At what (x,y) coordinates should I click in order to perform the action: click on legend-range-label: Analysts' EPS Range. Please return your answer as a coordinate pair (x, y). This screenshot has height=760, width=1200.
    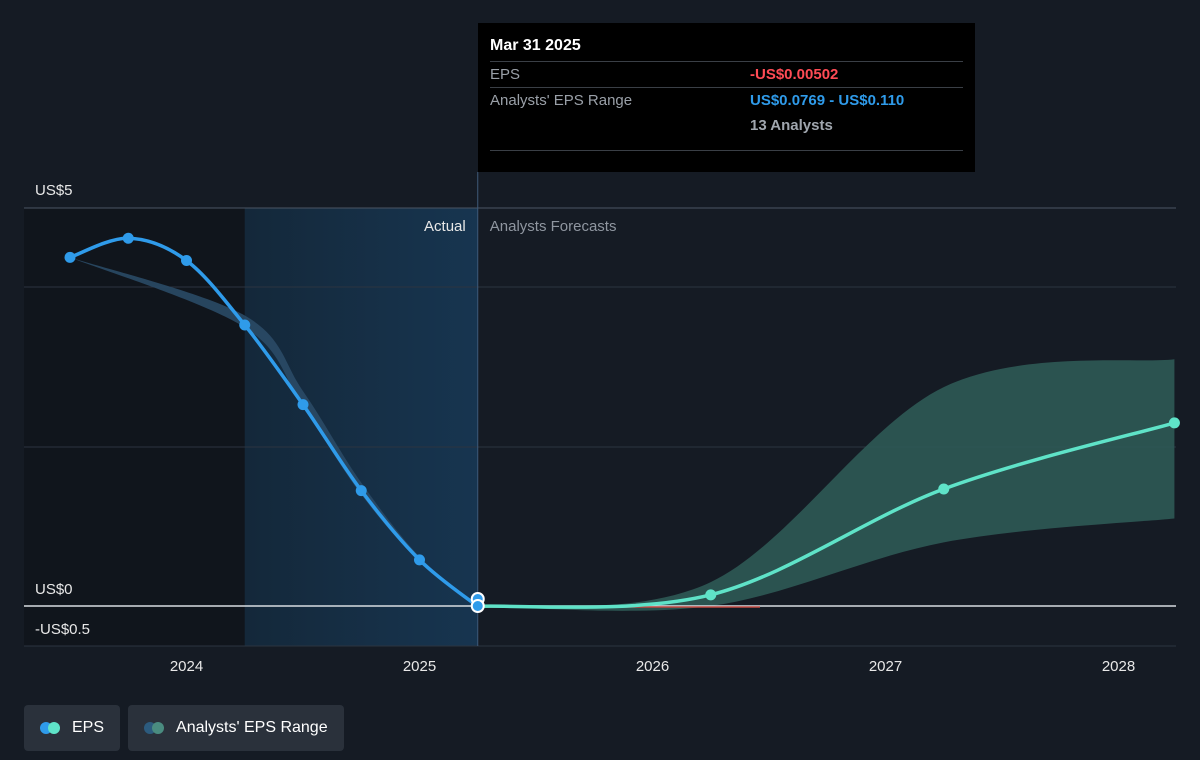
    Looking at the image, I should click on (252, 727).